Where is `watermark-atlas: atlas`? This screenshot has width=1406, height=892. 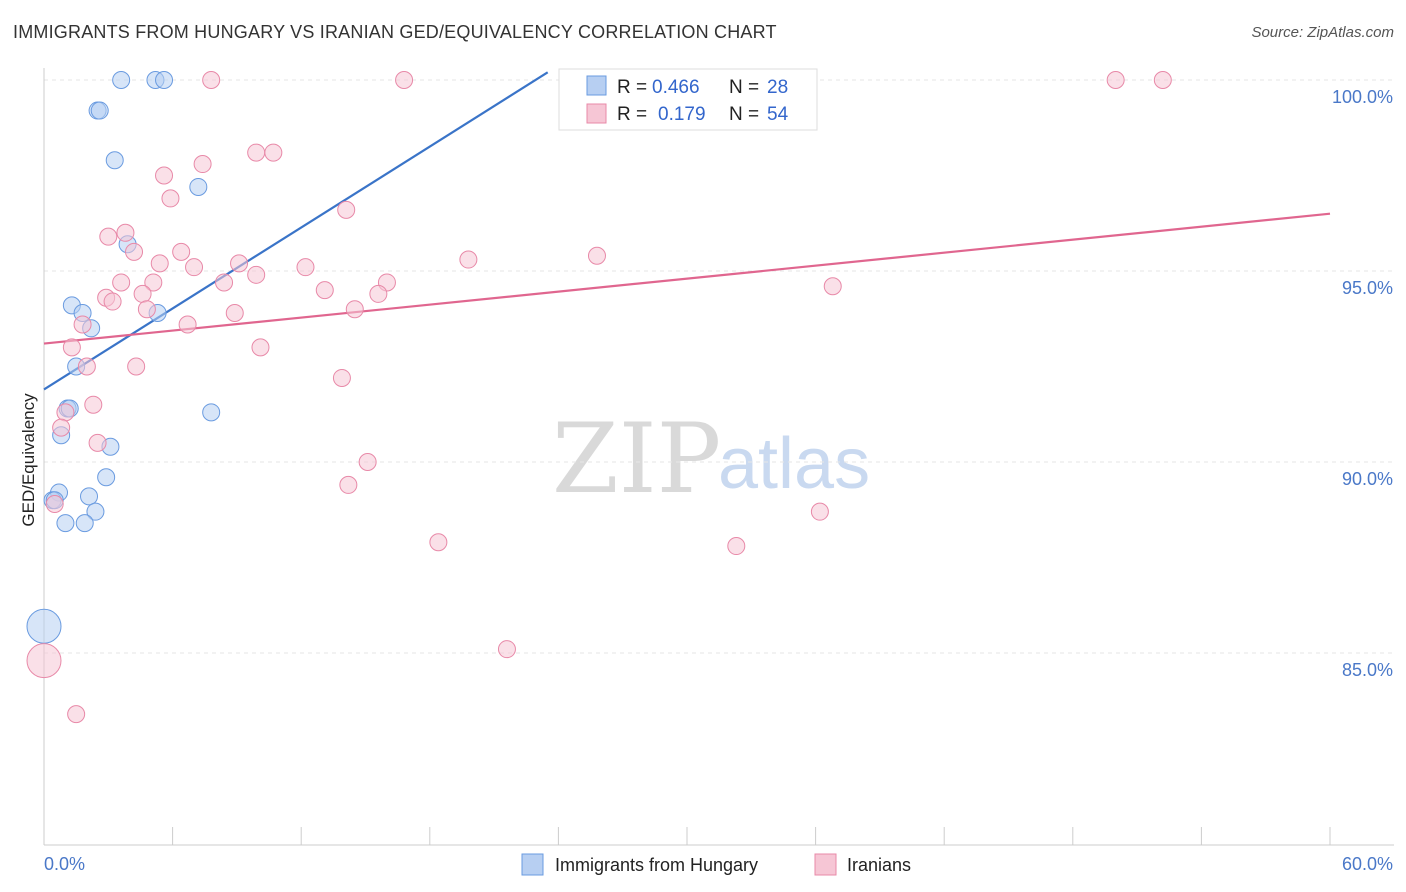 watermark-atlas: atlas is located at coordinates (794, 464).